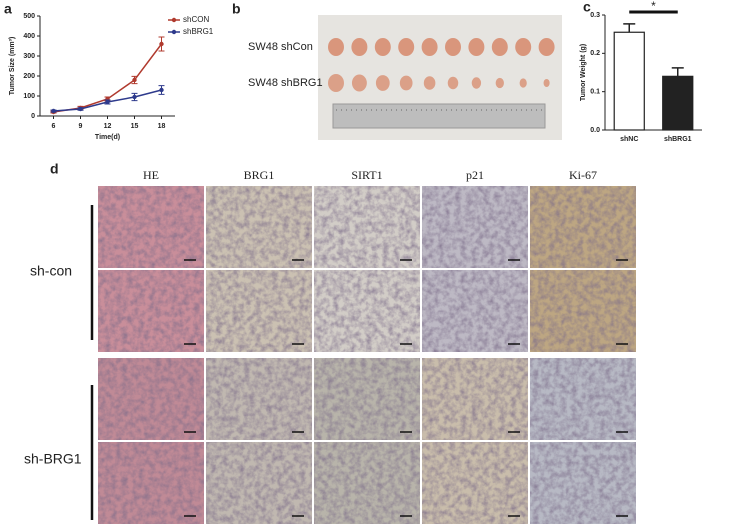 The width and height of the screenshot is (733, 529). Describe the element at coordinates (29, 16) in the screenshot. I see `y-tick-label: 500` at that location.